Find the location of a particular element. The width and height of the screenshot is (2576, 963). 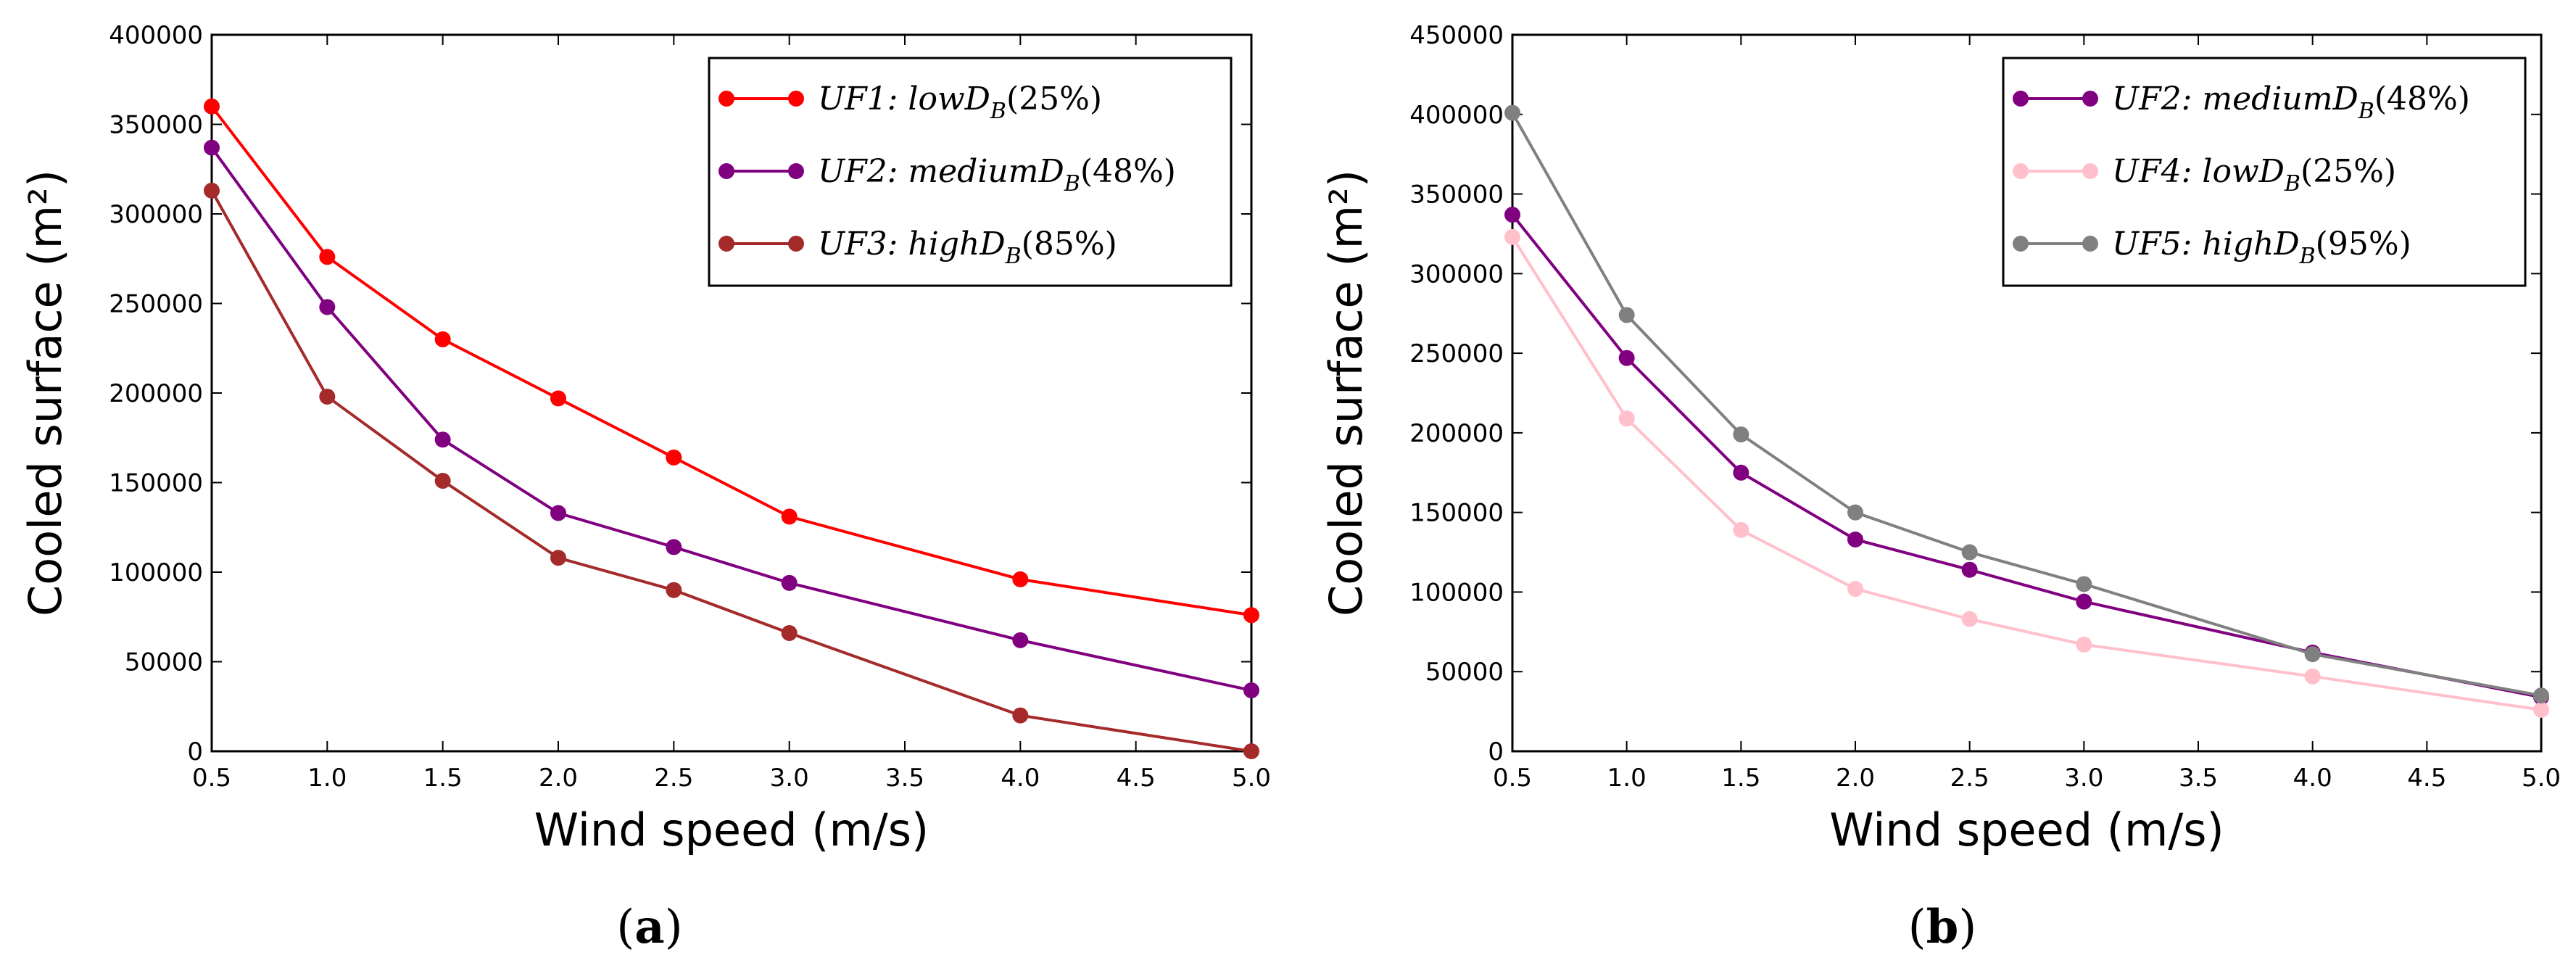

y-tick-label: 200000 is located at coordinates (1457, 434).